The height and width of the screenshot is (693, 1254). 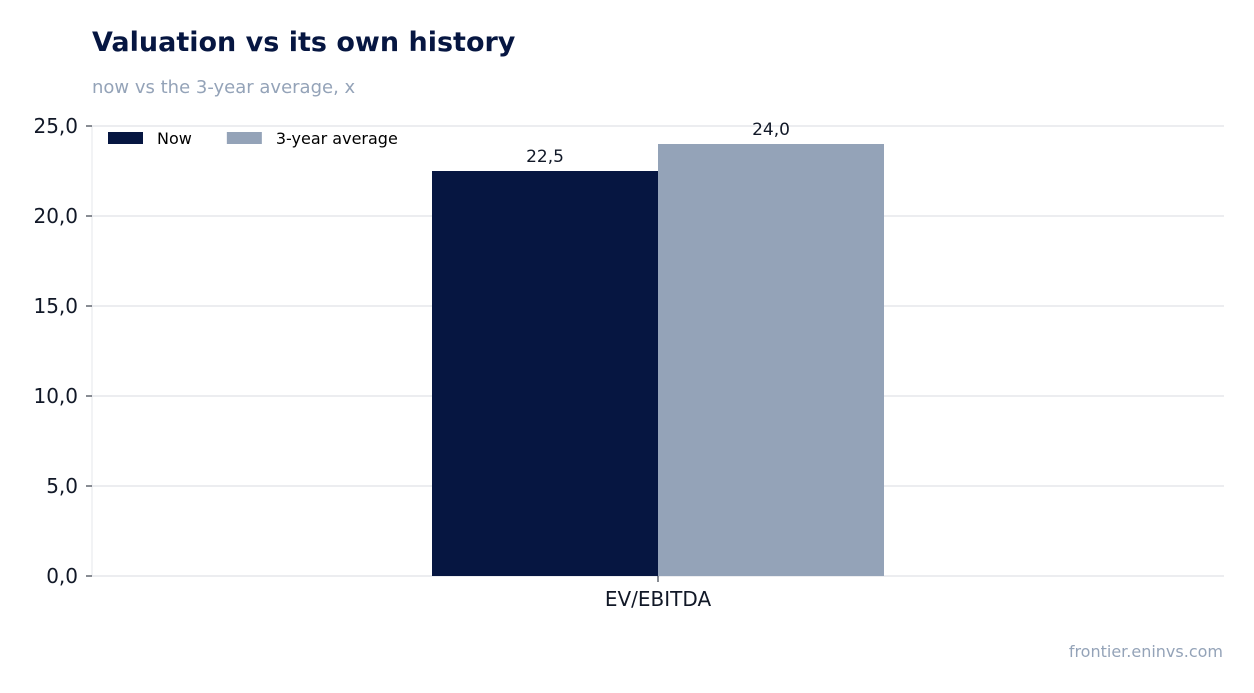 I want to click on bar-now, so click(x=545, y=373).